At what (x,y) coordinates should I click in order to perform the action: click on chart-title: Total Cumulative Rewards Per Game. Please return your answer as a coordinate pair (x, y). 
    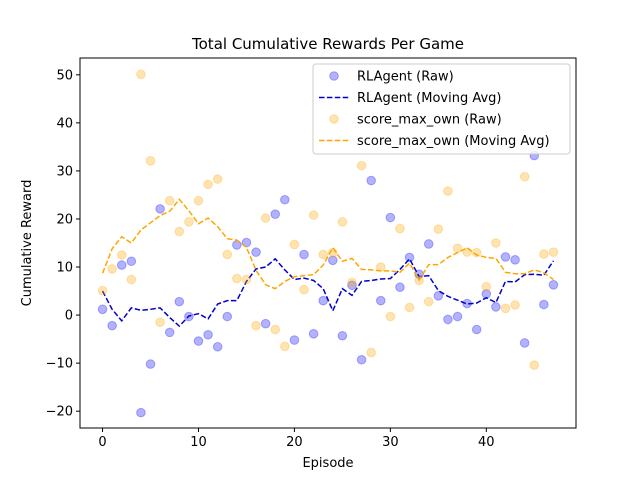
    Looking at the image, I should click on (327, 44).